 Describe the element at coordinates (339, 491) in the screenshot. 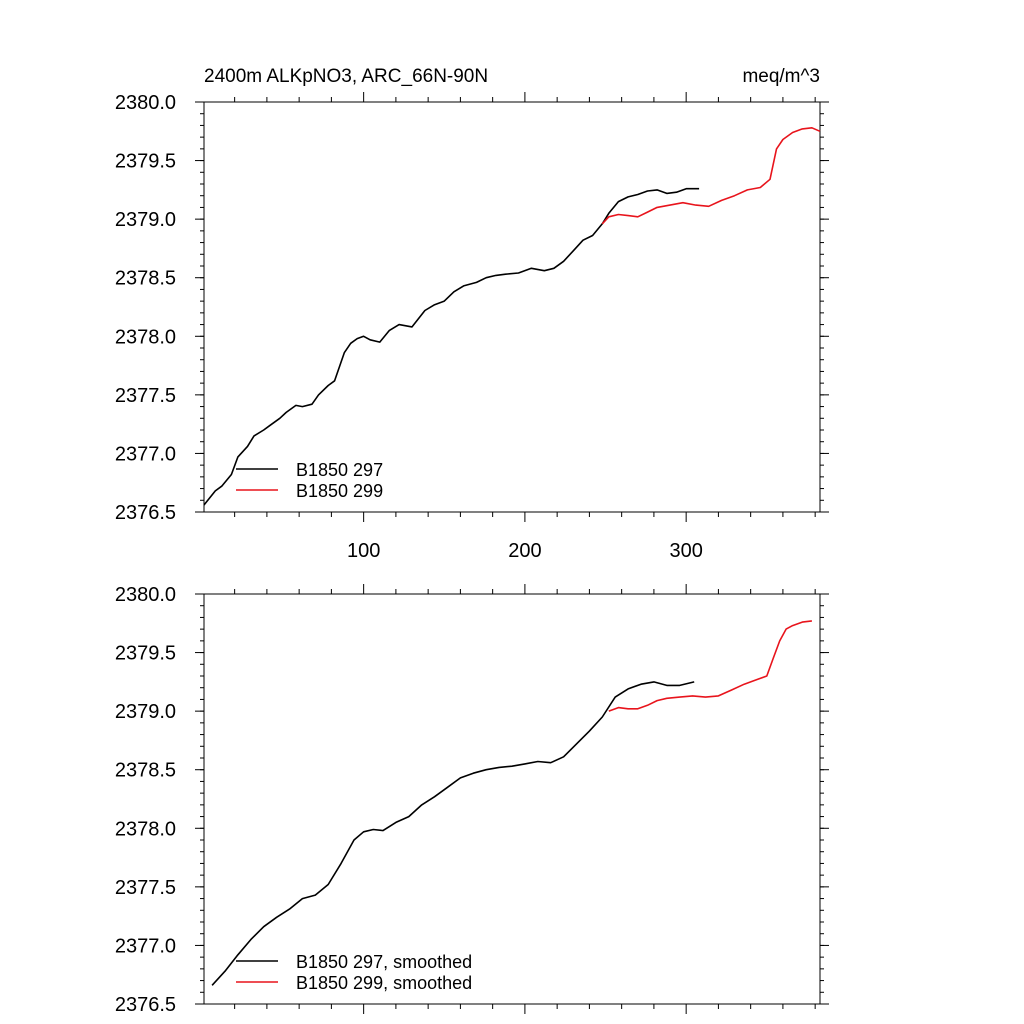

I see `legend-label-b1850-299: B1850 299` at that location.